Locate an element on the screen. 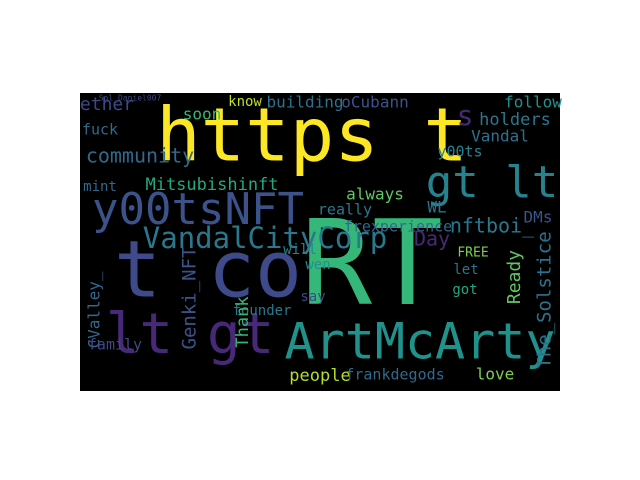  word: let is located at coordinates (465, 270).